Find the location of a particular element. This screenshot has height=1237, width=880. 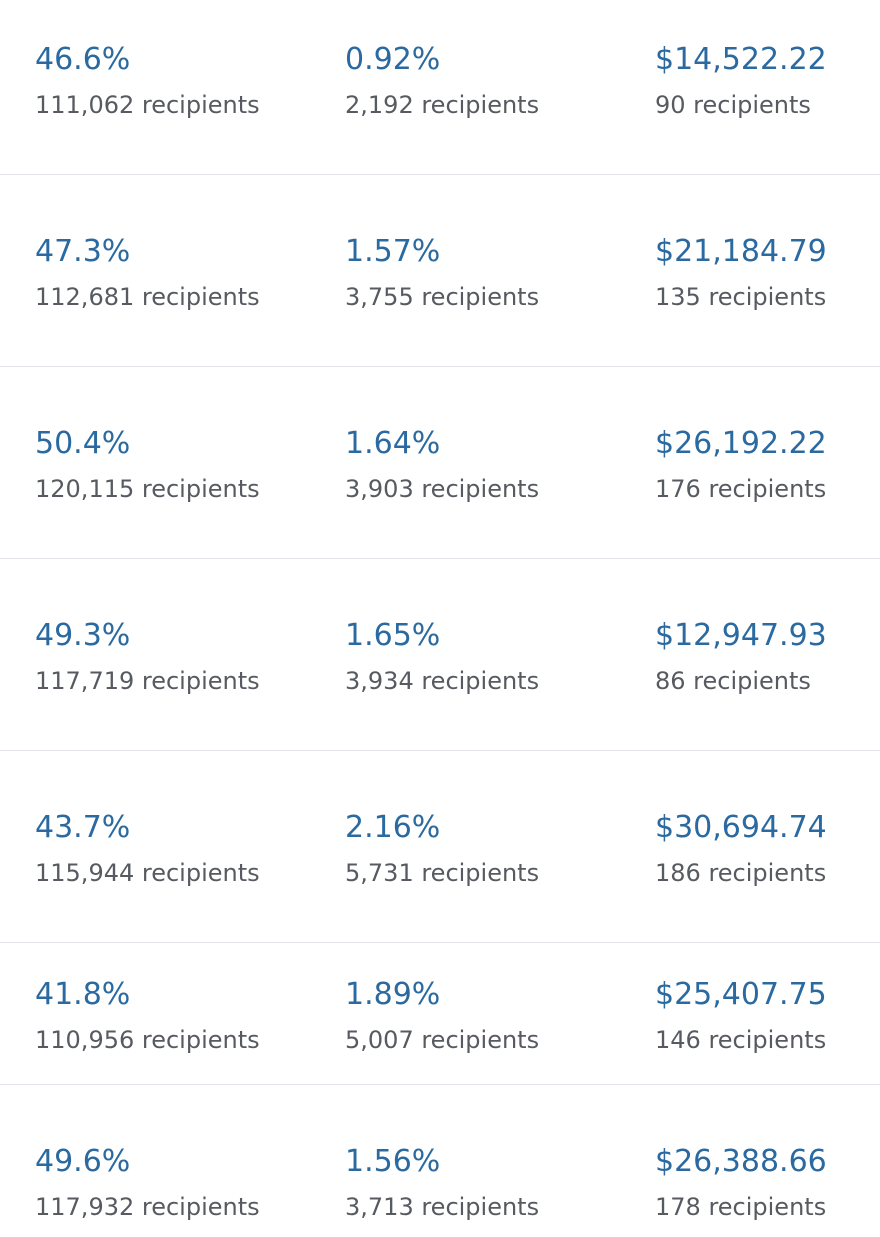

click-rate-recipients: 3,755 recipients is located at coordinates (442, 297).